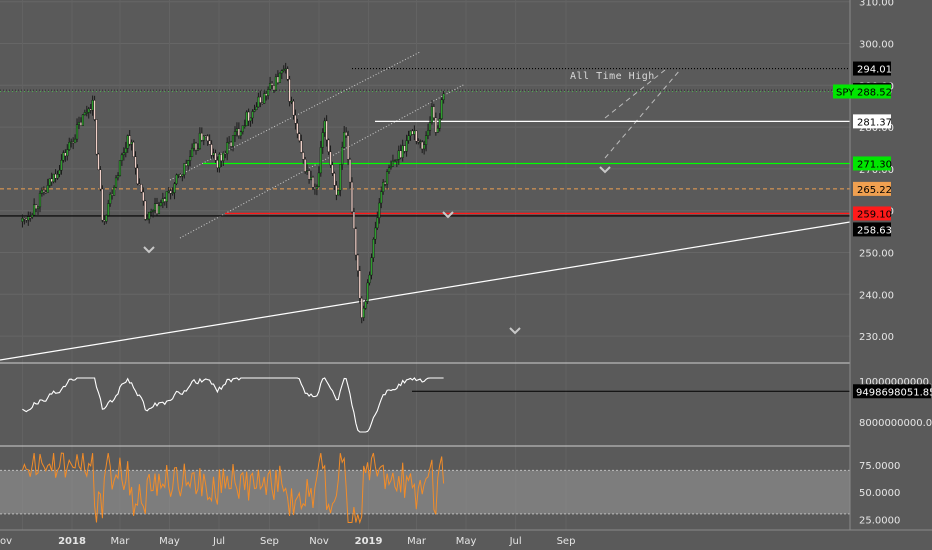  I want to click on price-label-text: 259.10, so click(874, 214).